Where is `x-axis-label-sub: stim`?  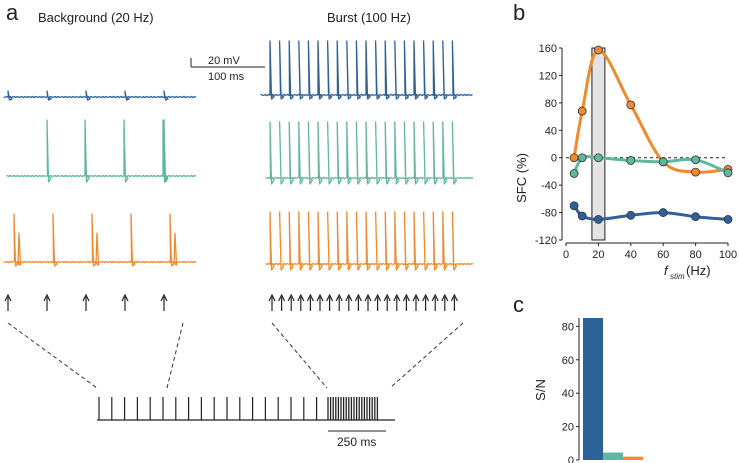 x-axis-label-sub: stim is located at coordinates (677, 276).